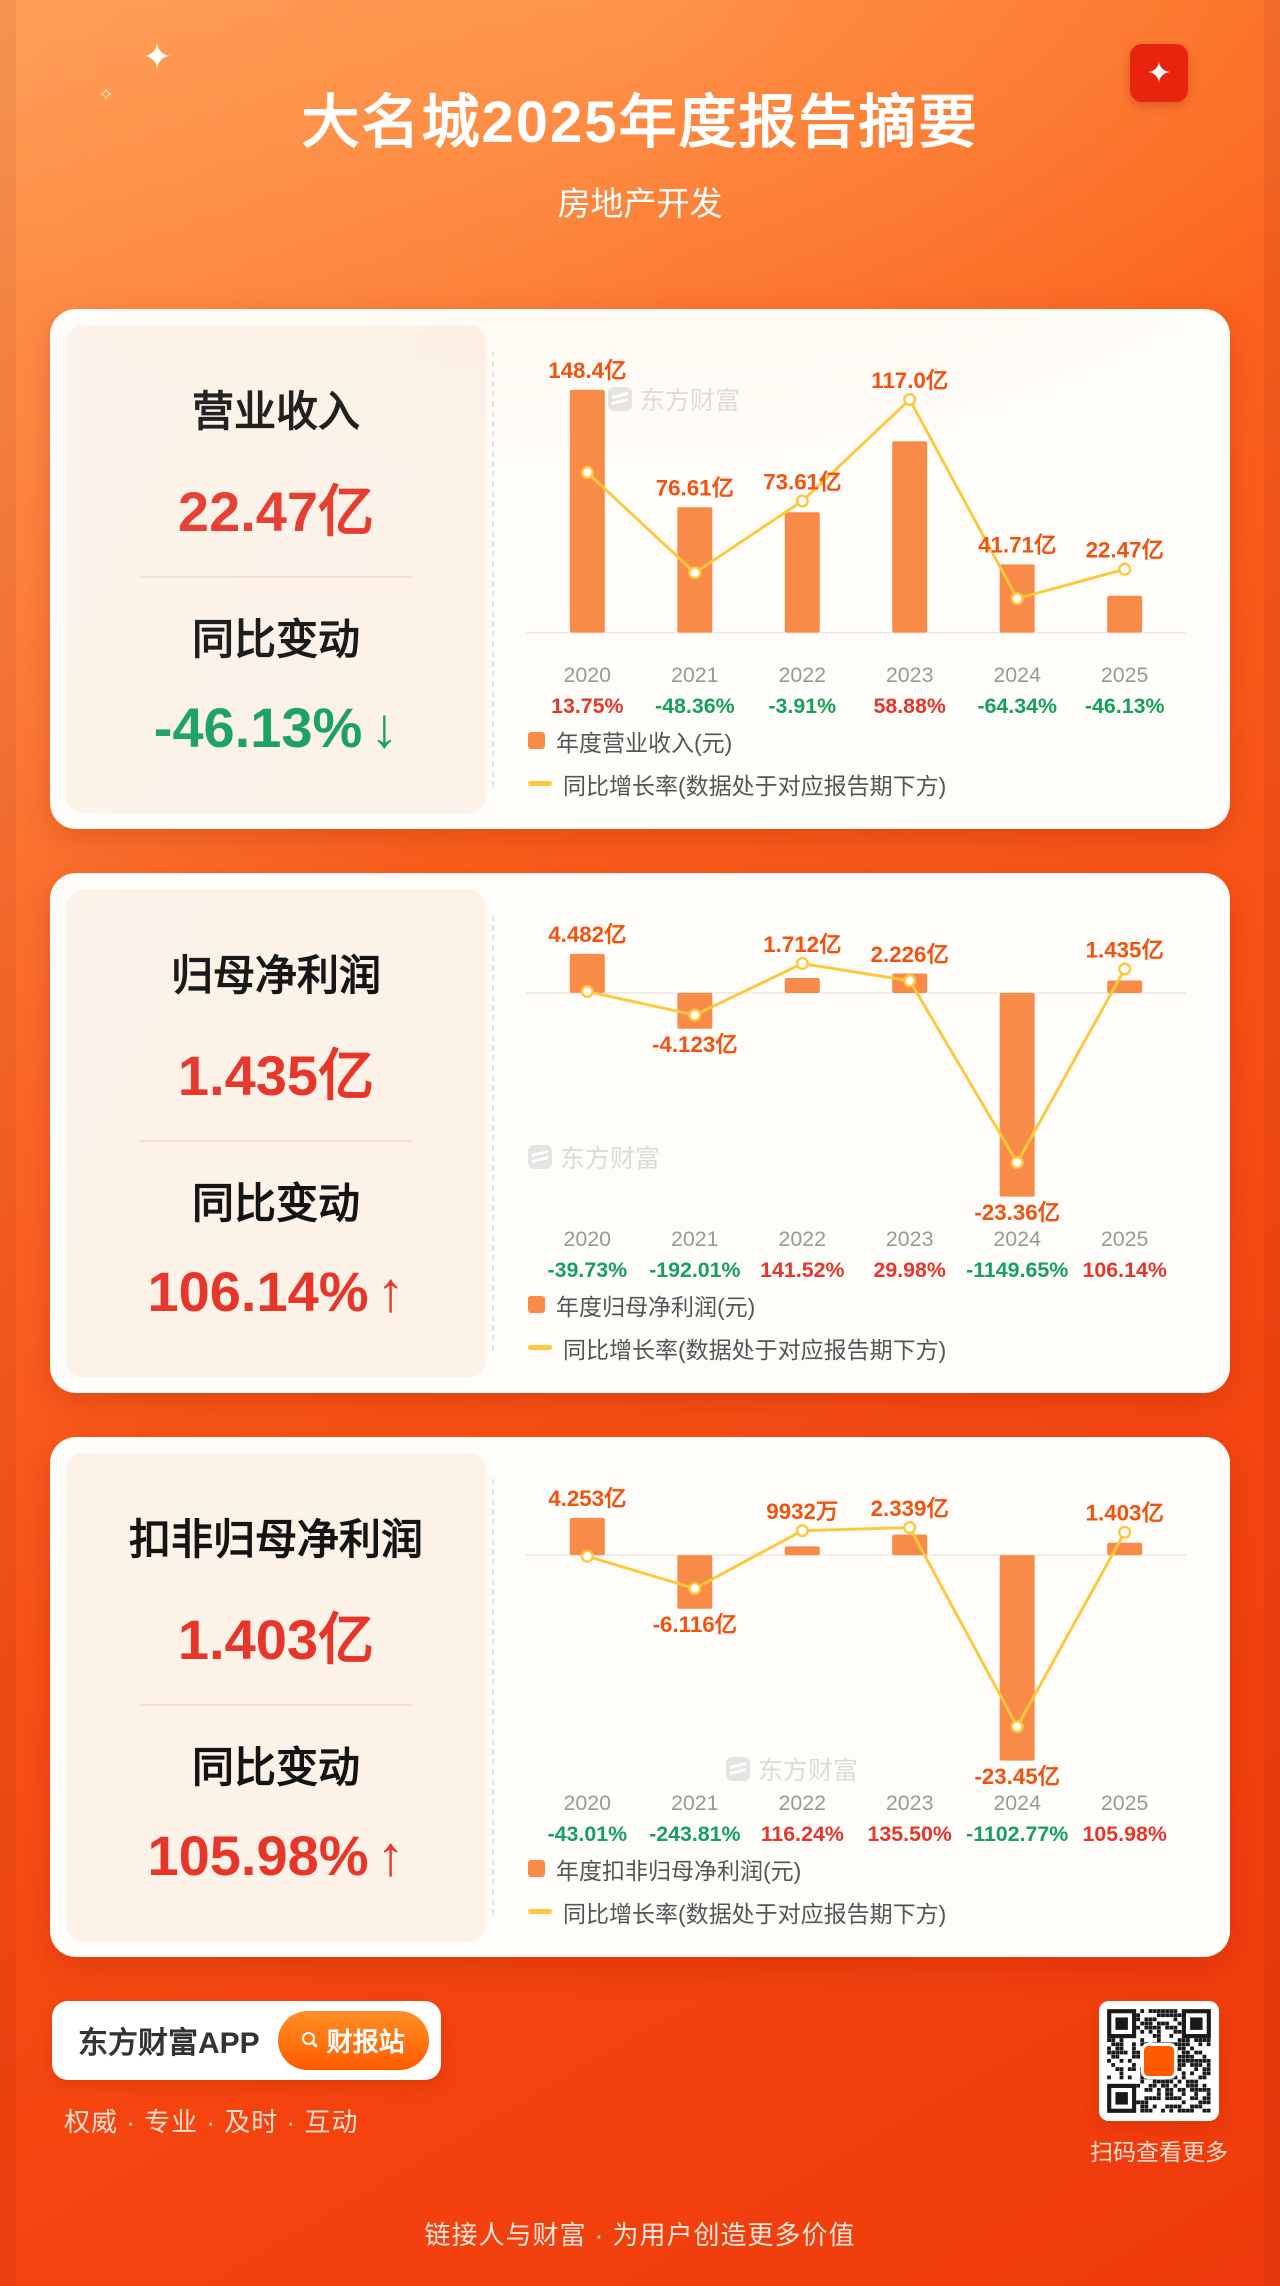 The width and height of the screenshot is (1280, 2286). Describe the element at coordinates (275, 411) in the screenshot. I see `metric-label: 营业收入` at that location.